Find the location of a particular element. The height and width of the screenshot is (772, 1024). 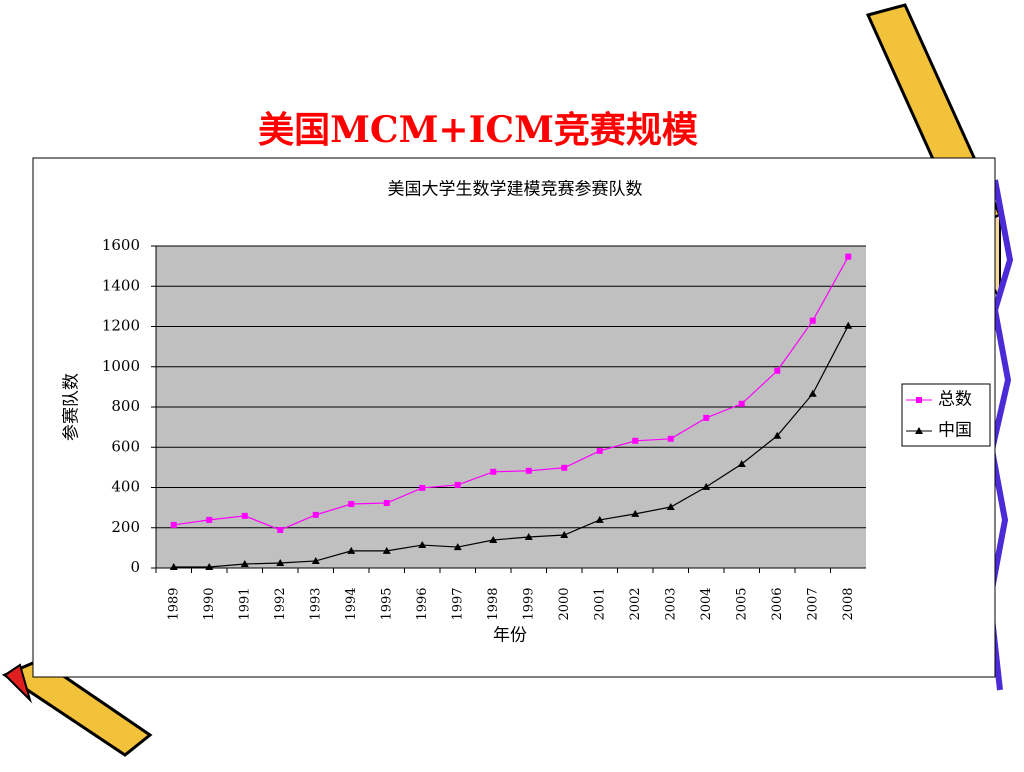

legend-label: 总数 is located at coordinates (955, 400).